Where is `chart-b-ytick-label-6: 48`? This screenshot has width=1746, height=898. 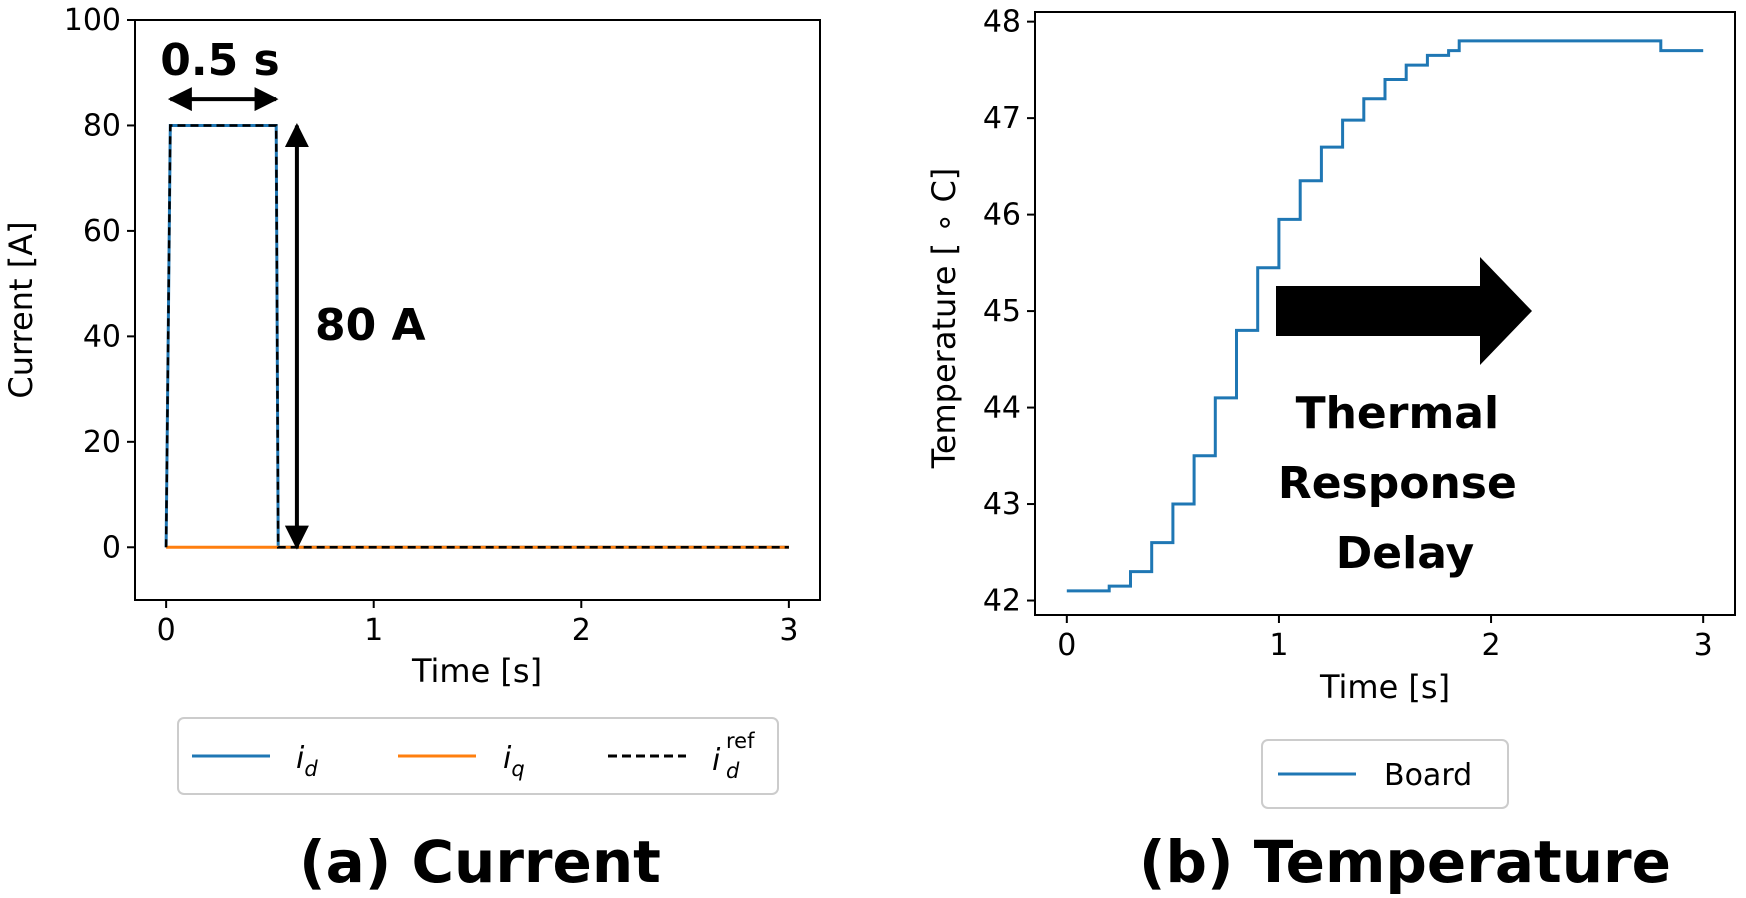 chart-b-ytick-label-6: 48 is located at coordinates (1002, 22).